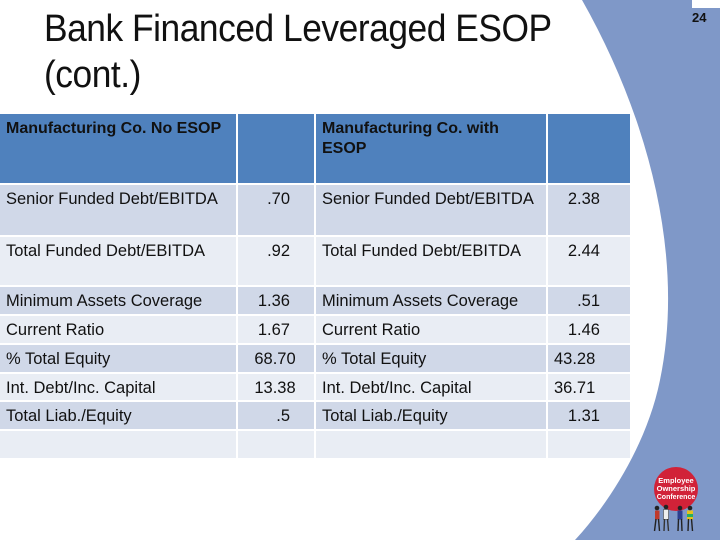  Describe the element at coordinates (118, 148) in the screenshot. I see `header-no-esop: Manufacturing Co. No ESOP` at that location.